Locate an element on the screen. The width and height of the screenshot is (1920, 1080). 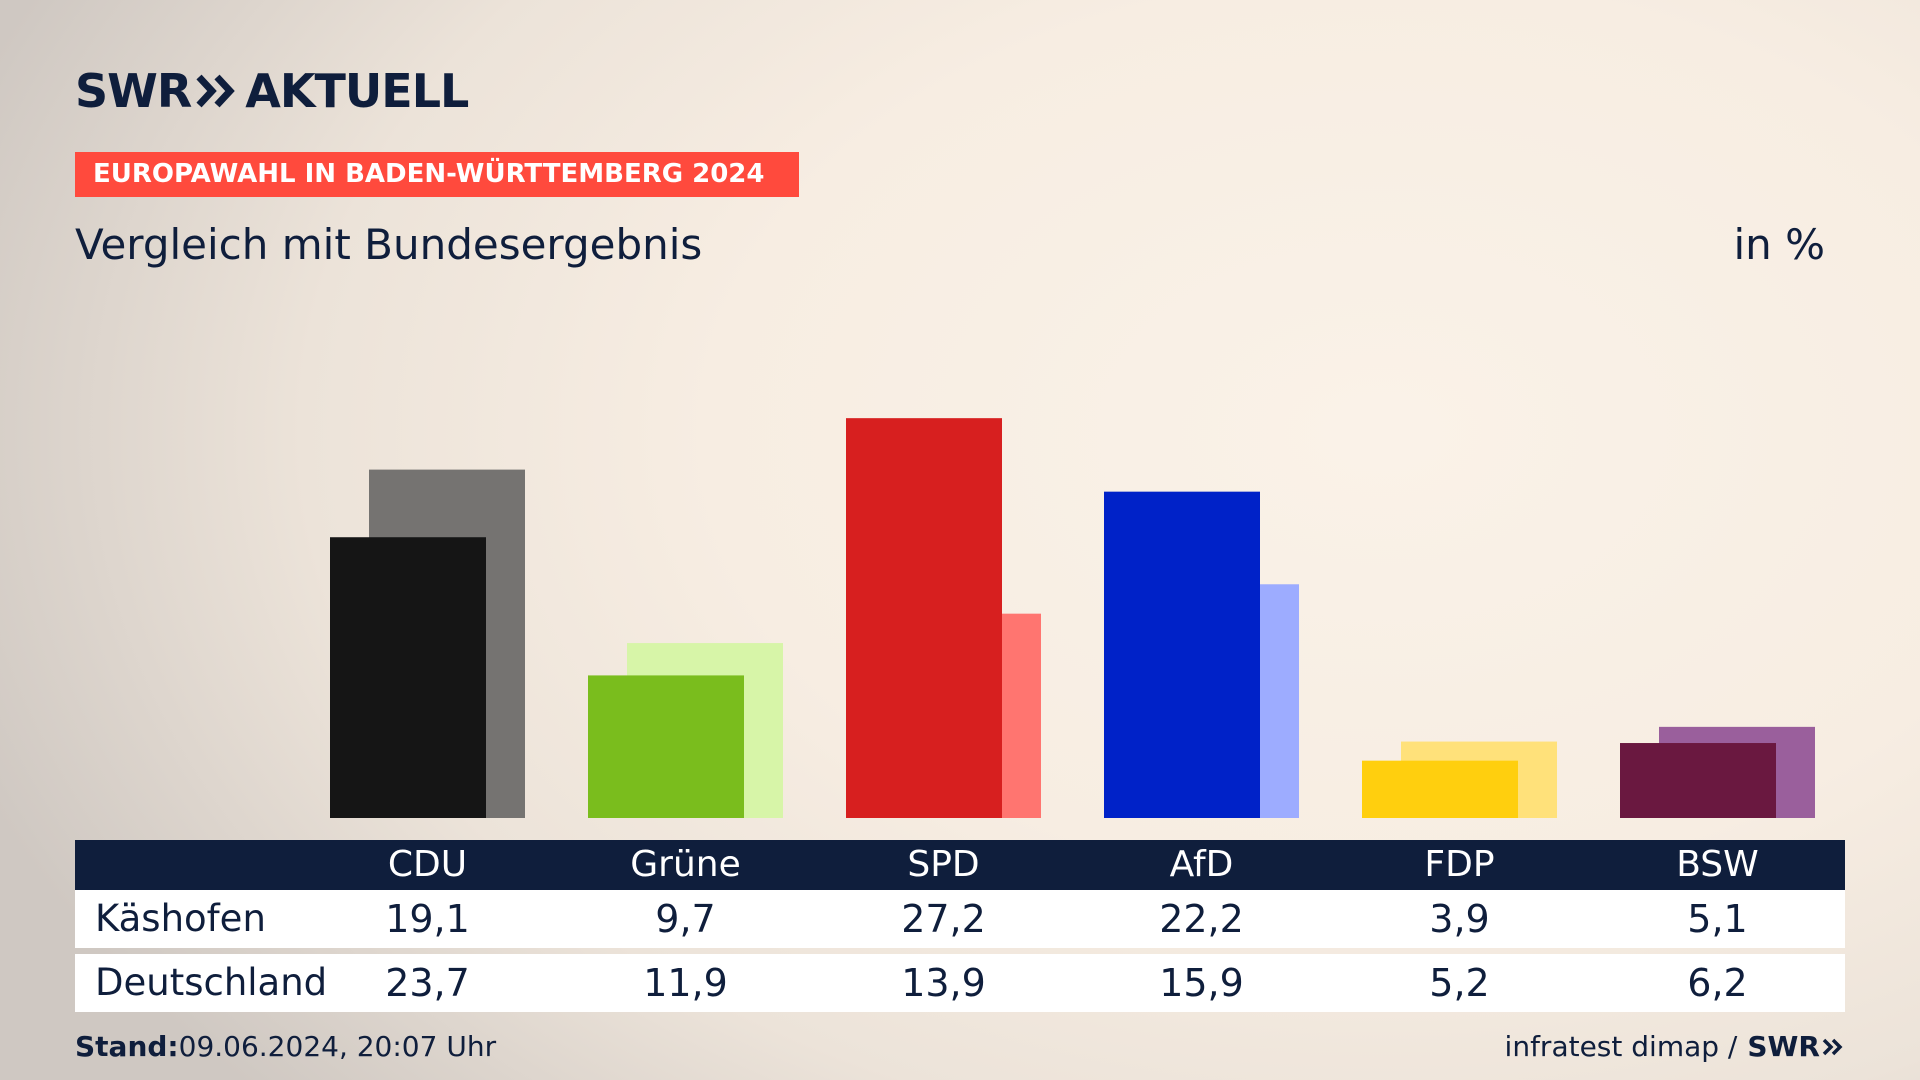
chart-subtitle: Vergleich mit Bundesergebnis is located at coordinates (389, 244).